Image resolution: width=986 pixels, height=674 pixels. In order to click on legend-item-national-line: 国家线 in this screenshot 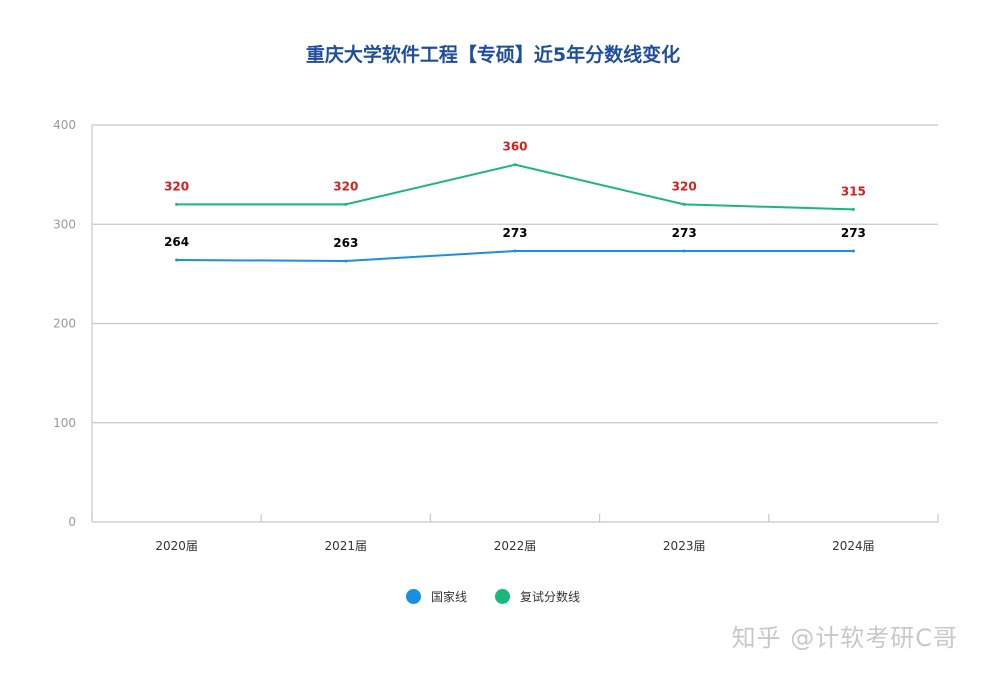, I will do `click(436, 596)`.